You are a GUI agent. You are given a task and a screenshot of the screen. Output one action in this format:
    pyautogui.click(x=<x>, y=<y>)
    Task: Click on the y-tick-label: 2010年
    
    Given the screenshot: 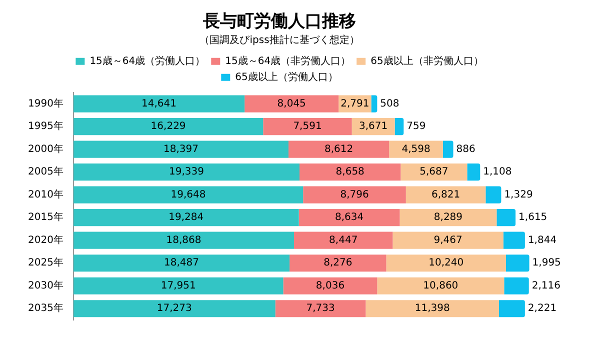 What is the action you would take?
    pyautogui.click(x=46, y=194)
    